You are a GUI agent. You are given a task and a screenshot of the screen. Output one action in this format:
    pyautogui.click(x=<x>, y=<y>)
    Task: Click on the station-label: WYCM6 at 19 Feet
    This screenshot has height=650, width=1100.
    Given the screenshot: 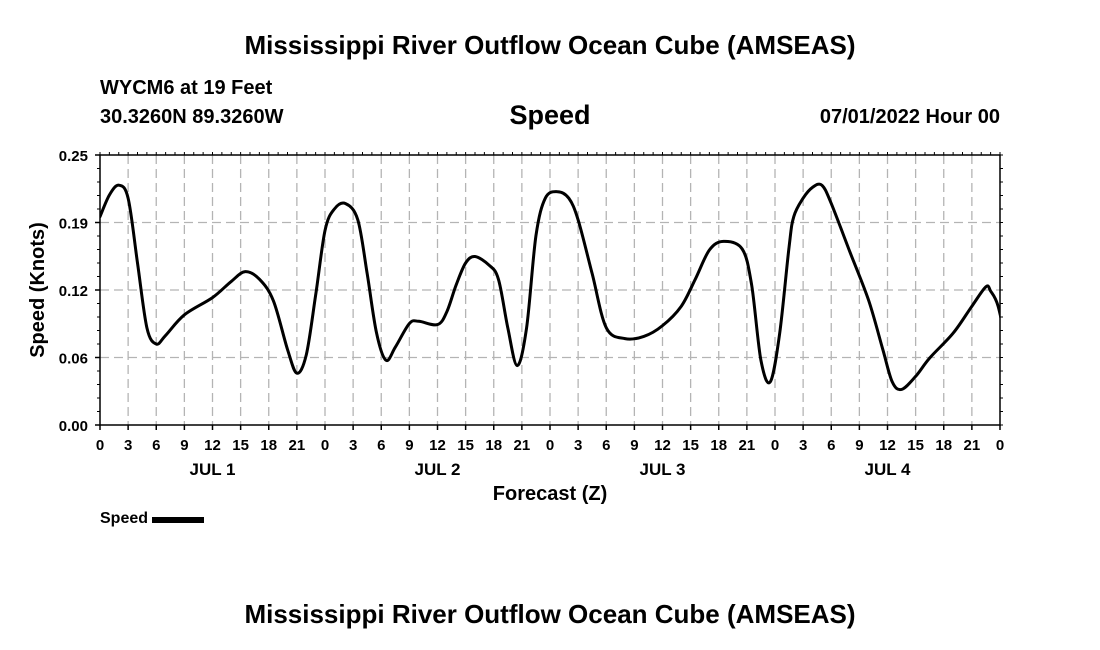 What is the action you would take?
    pyautogui.click(x=186, y=88)
    